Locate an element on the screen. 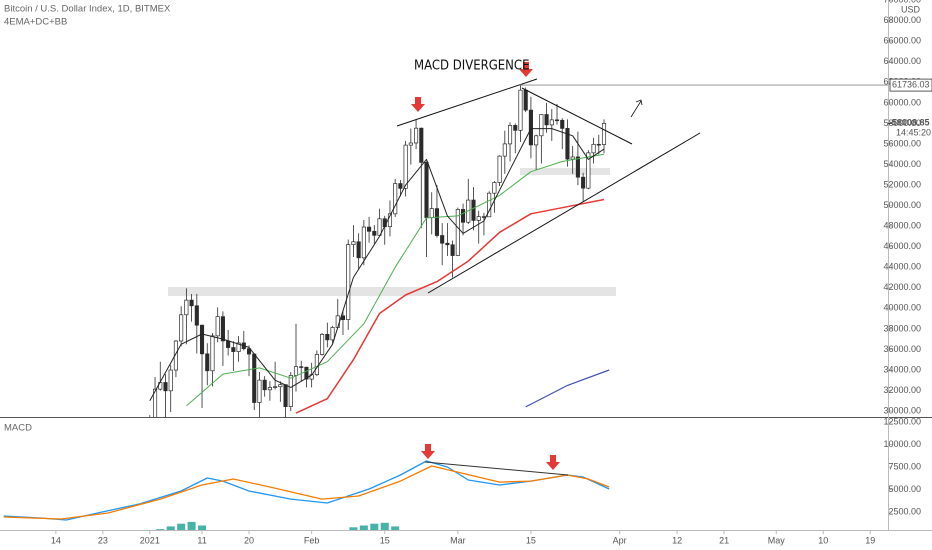  y-tick-label: 40000.00 is located at coordinates (902, 308).